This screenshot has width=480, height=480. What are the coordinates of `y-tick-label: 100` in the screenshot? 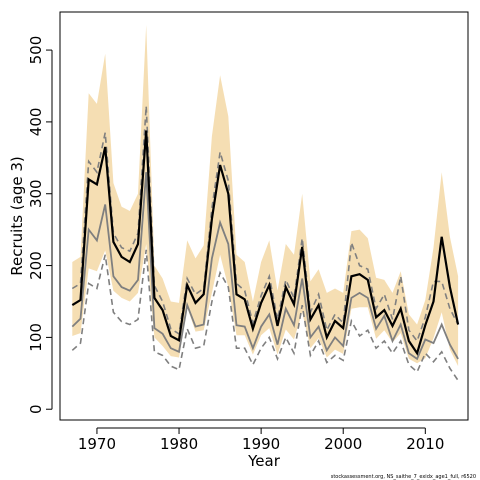 It's located at (36, 337).